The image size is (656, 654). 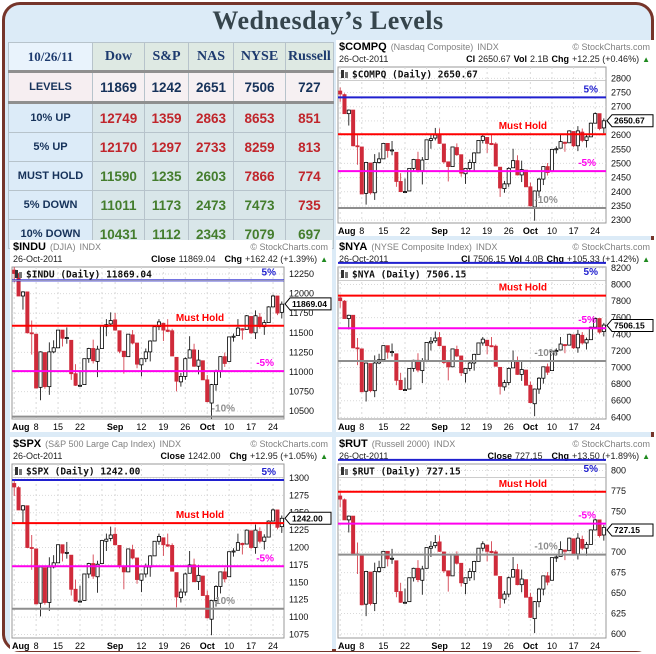 I want to click on chart-description: (NYSE Composite Index), so click(x=421, y=247).